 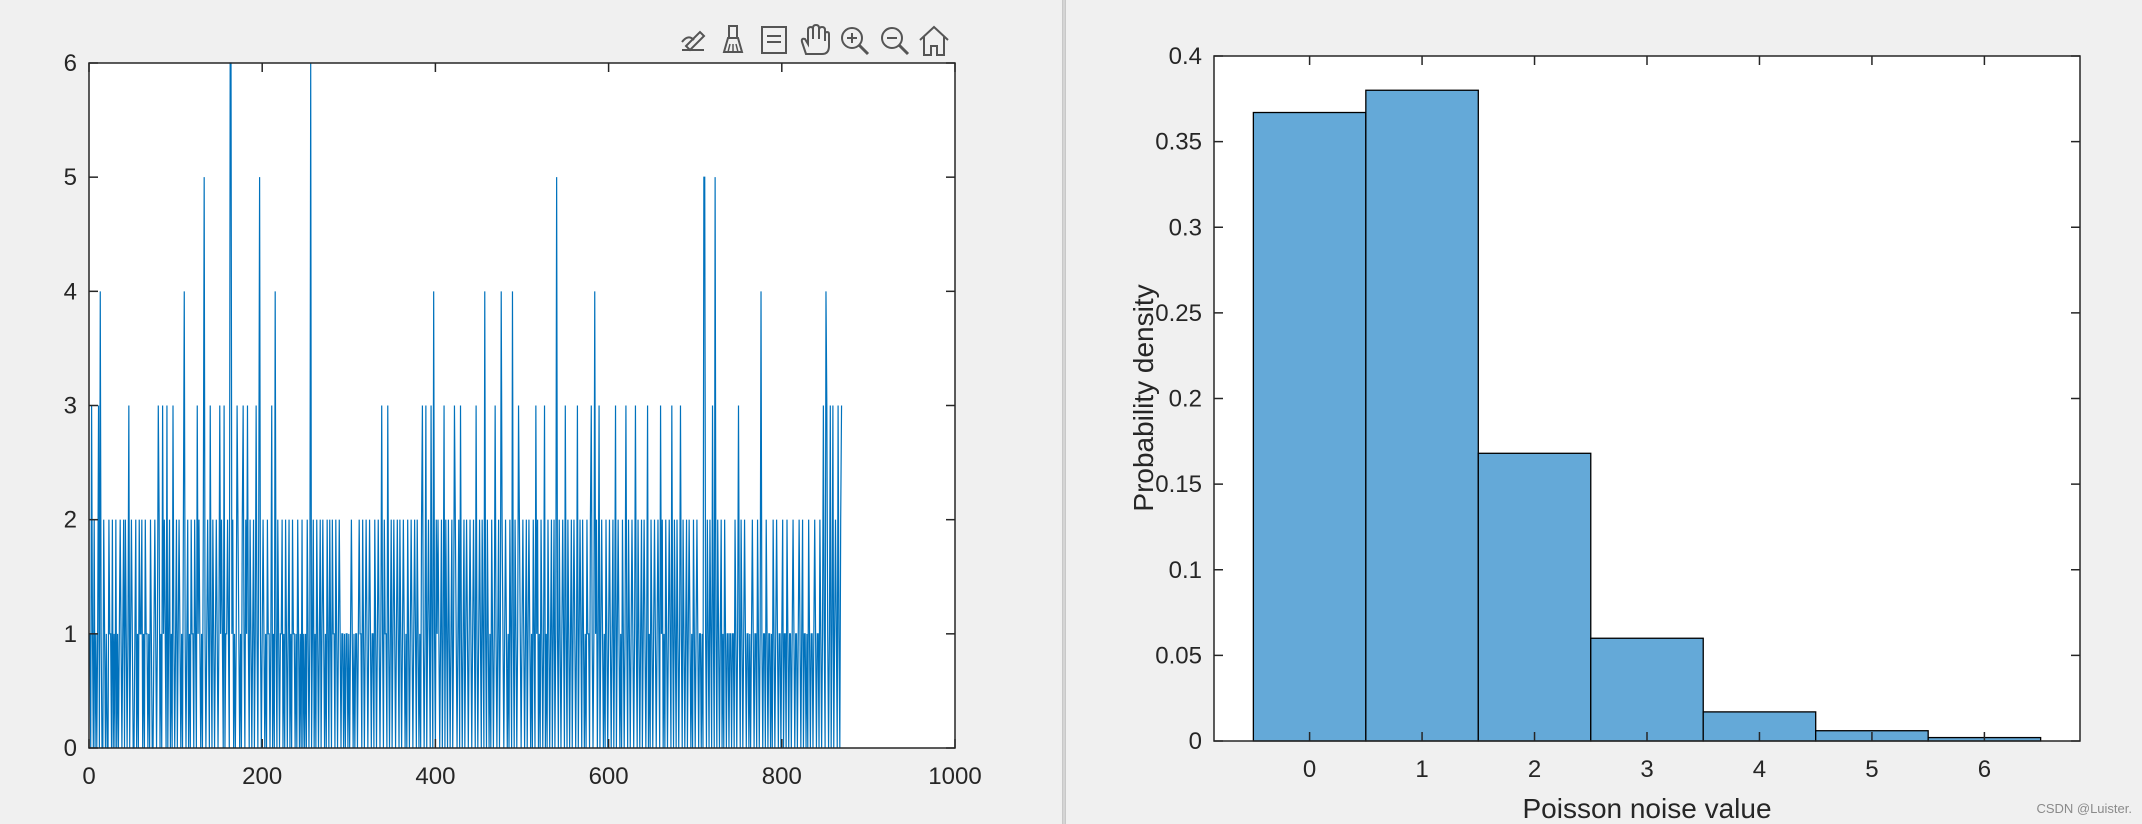 What do you see at coordinates (1178, 484) in the screenshot?
I see `y-tick-label: 0.15` at bounding box center [1178, 484].